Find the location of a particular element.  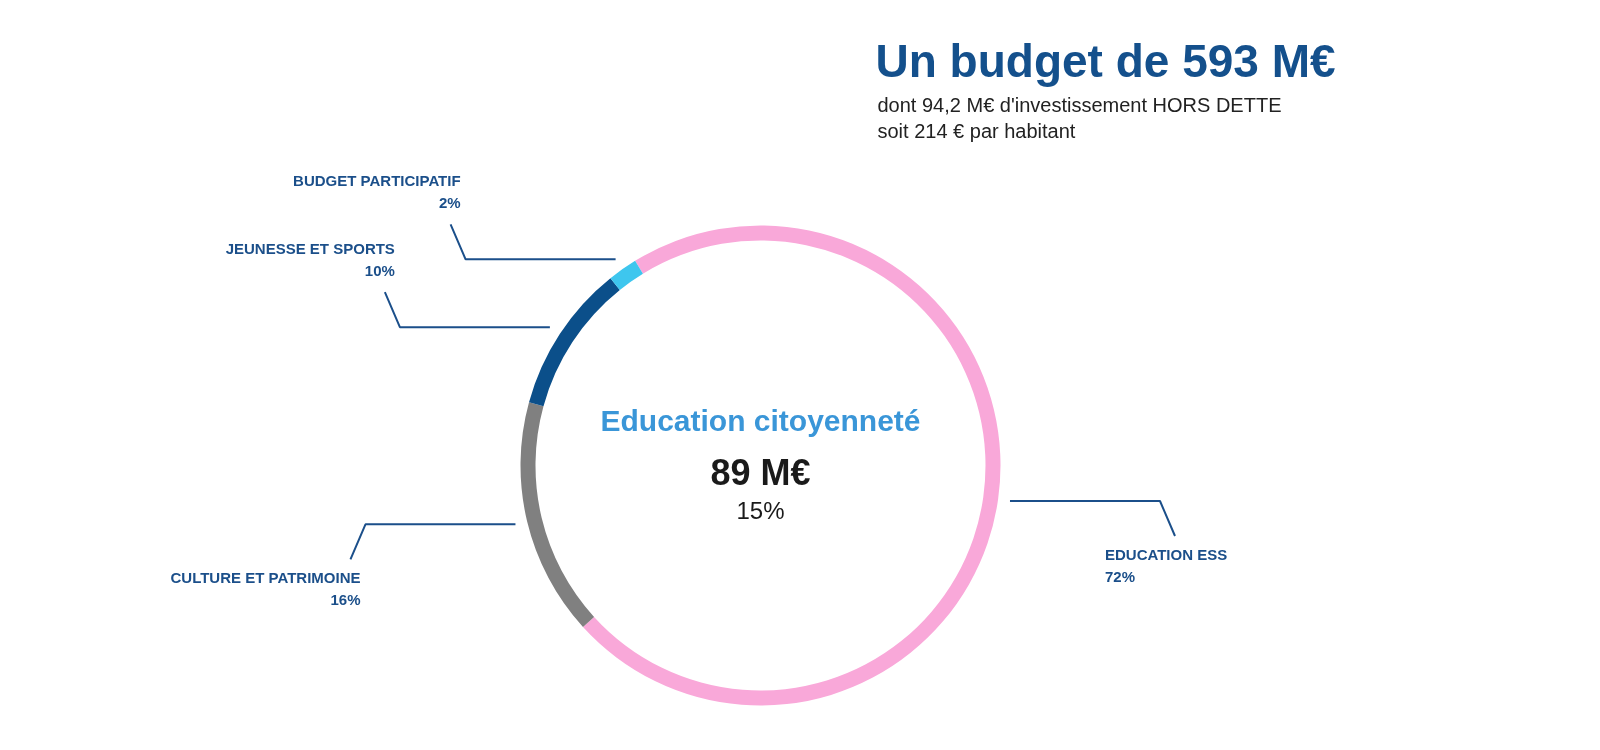

data-label: 72% is located at coordinates (1120, 577).